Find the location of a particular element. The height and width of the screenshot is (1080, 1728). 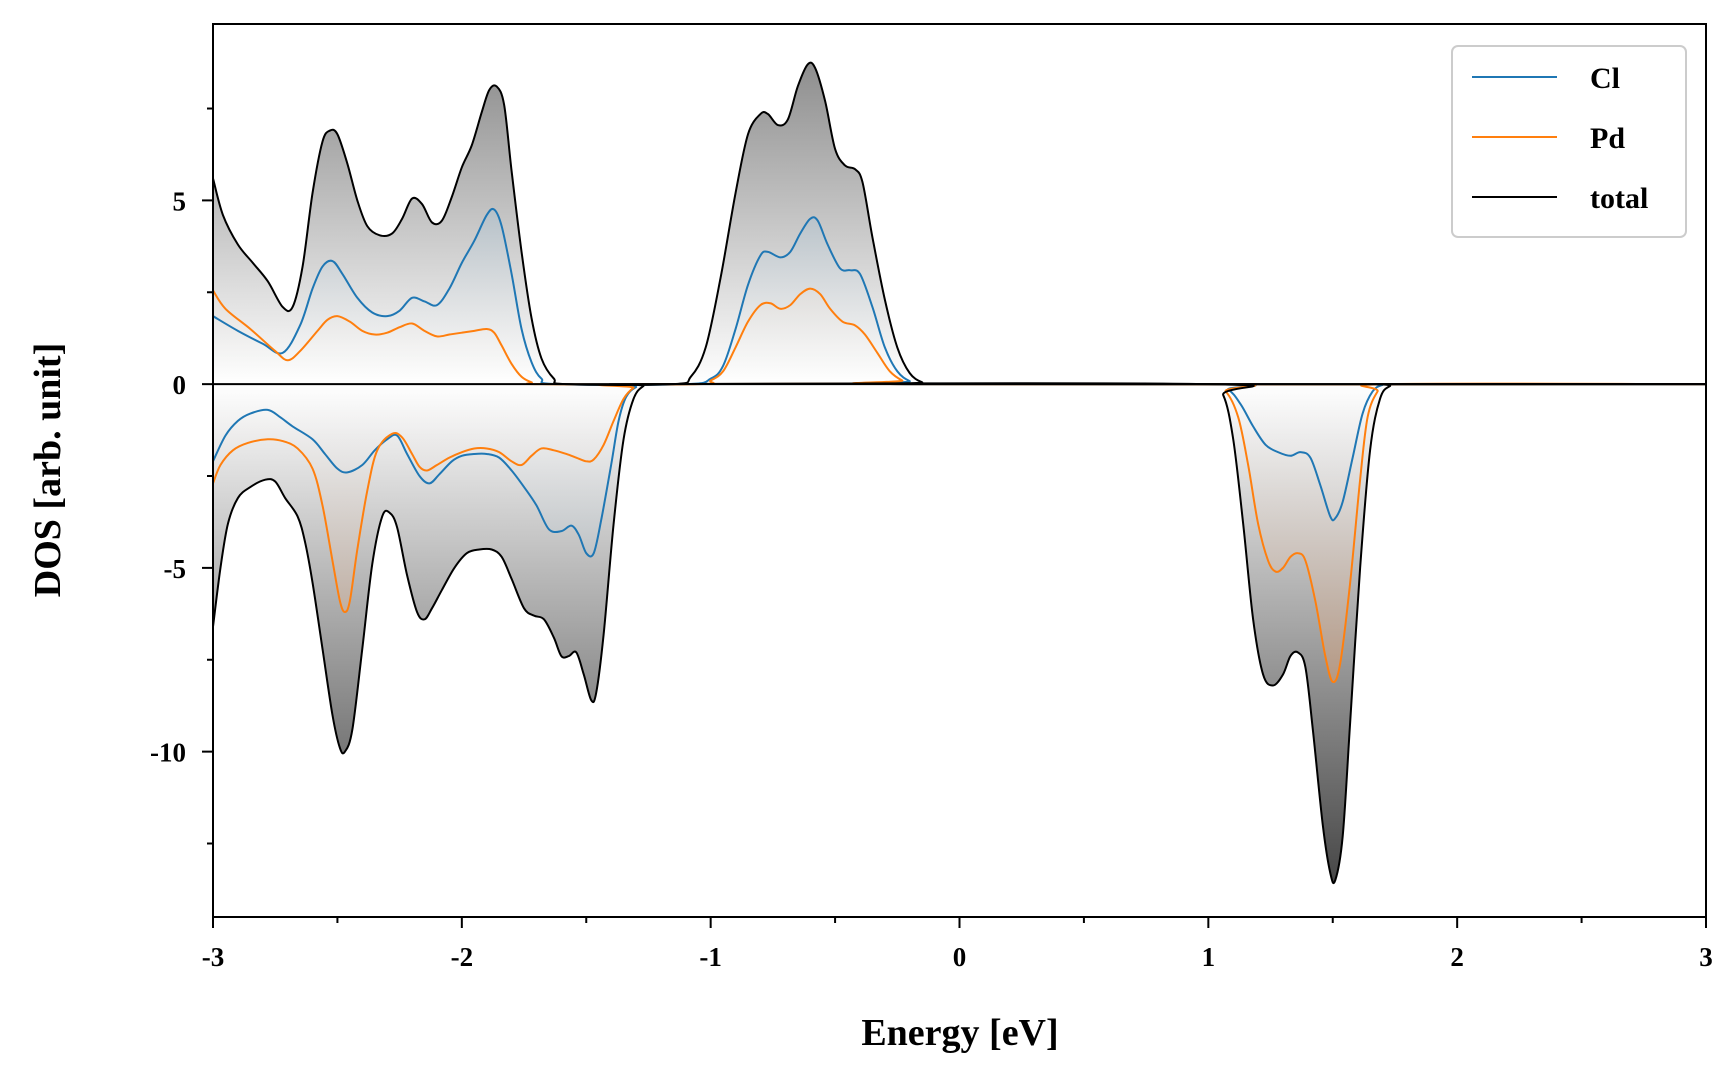

legend-box is located at coordinates (1569, 141).